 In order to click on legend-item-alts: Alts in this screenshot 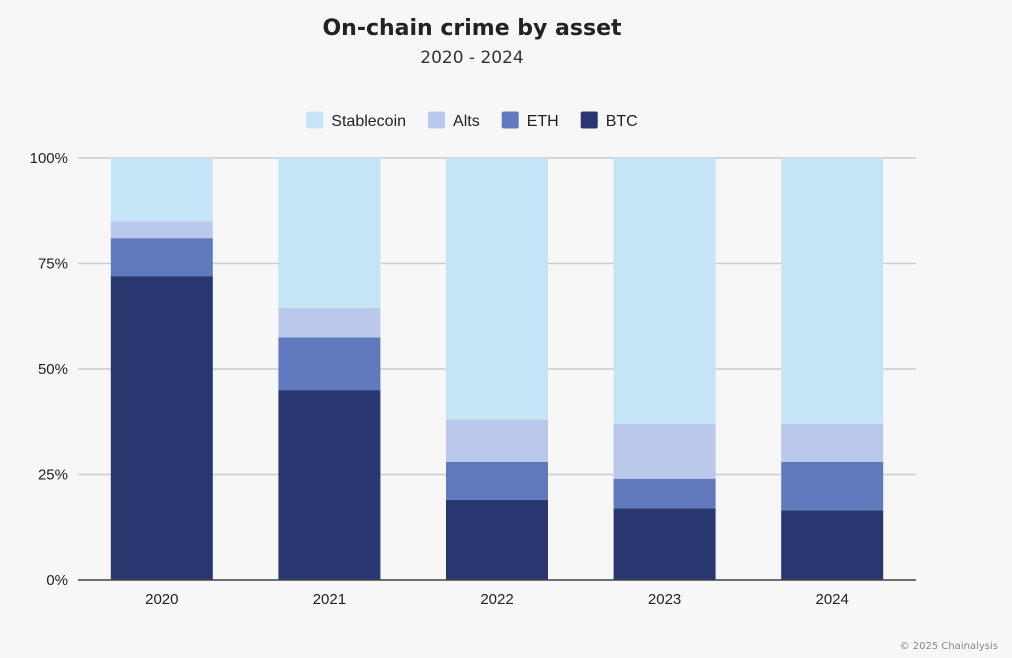, I will do `click(454, 120)`.